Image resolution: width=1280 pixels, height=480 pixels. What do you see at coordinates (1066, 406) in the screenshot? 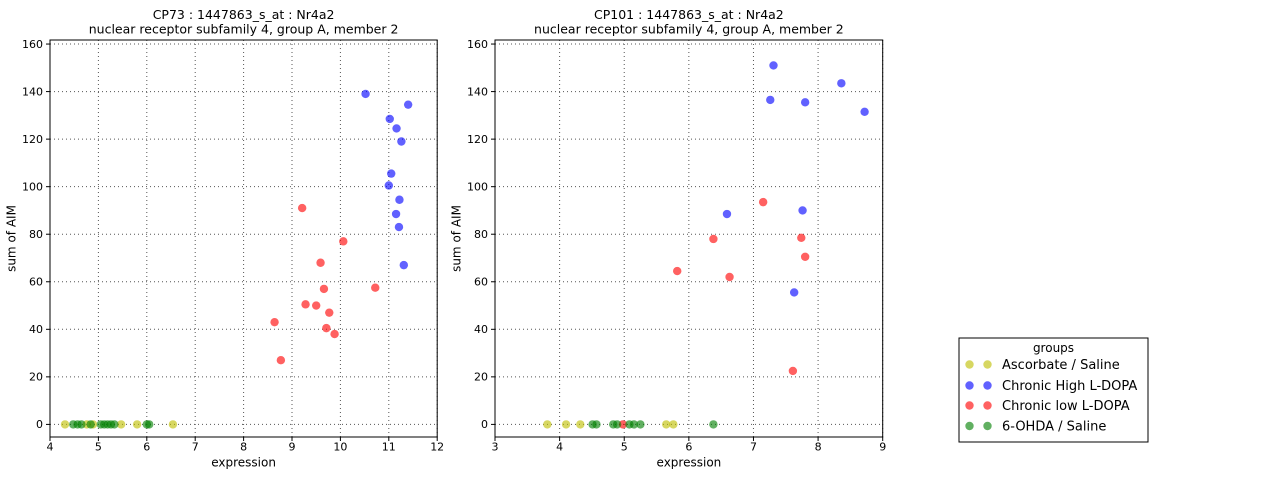
I see `legend-label-chronic-low-ldopa: Chronic low L-DOPA` at bounding box center [1066, 406].